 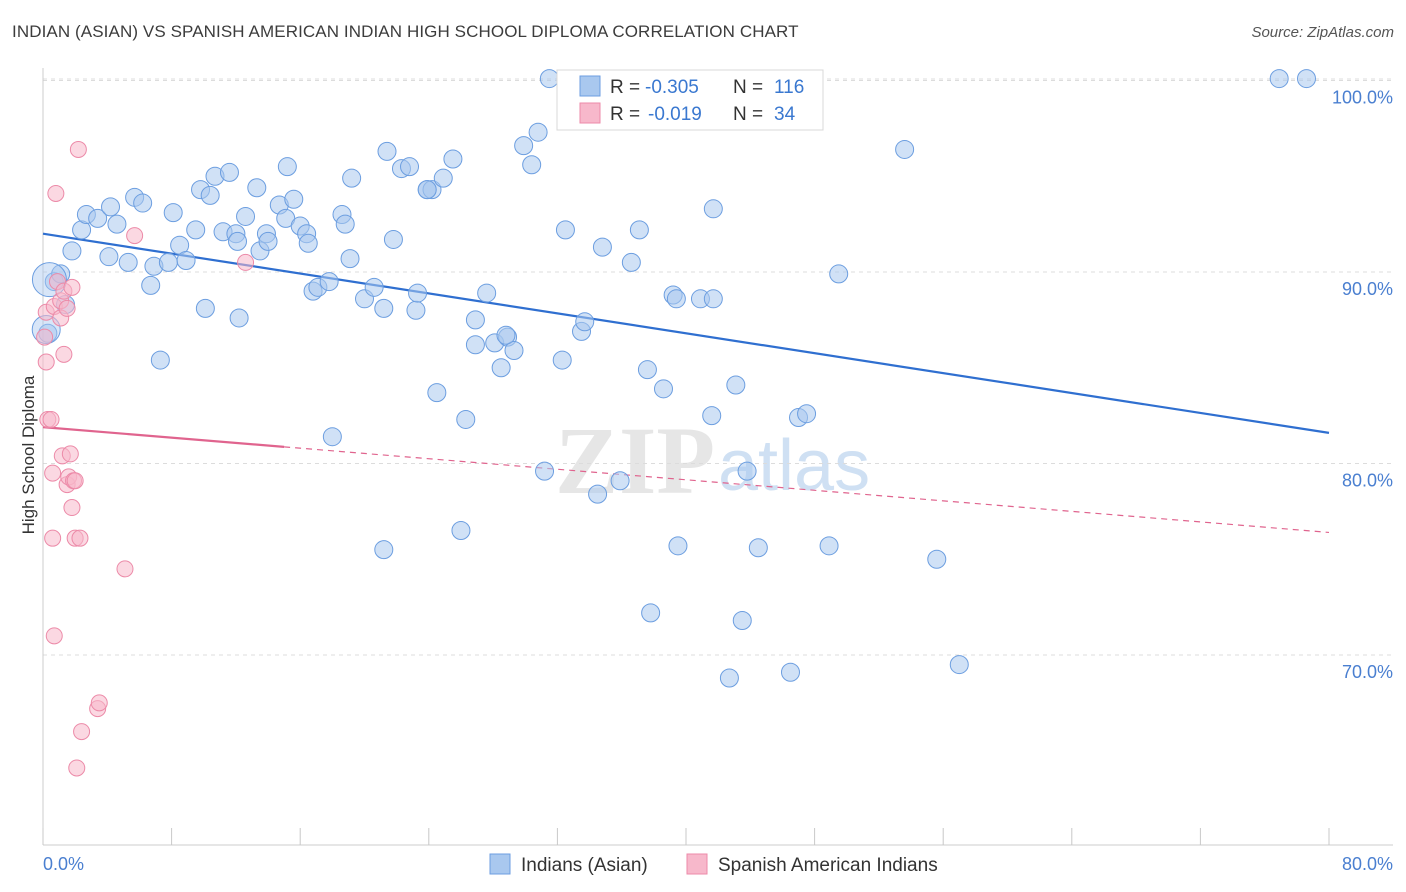 What do you see at coordinates (828, 865) in the screenshot?
I see `bottom-legend-label-pink: Spanish American Indians` at bounding box center [828, 865].